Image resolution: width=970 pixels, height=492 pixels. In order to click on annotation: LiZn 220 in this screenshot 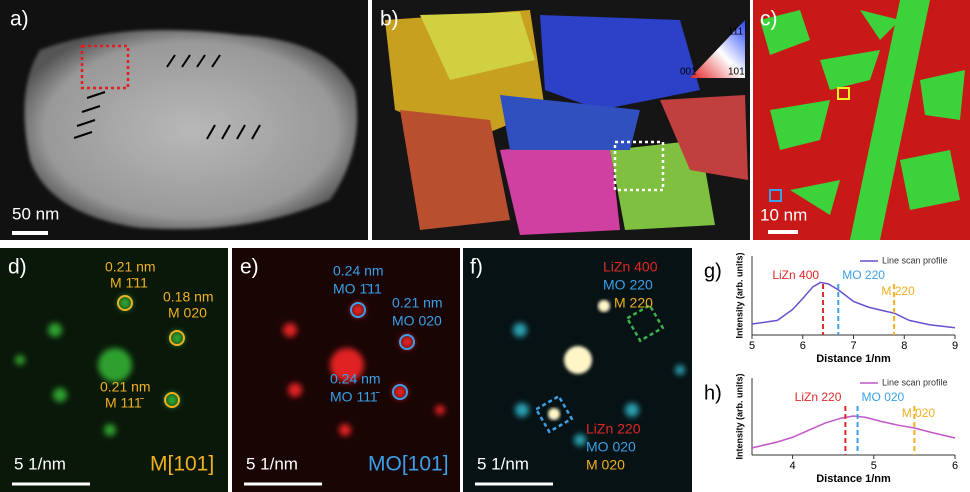, I will do `click(613, 429)`.